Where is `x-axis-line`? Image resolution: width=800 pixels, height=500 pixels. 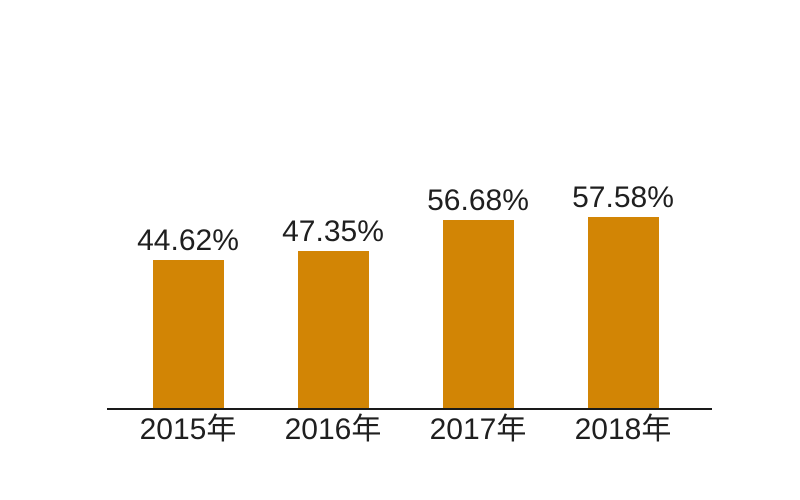 x-axis-line is located at coordinates (409, 409).